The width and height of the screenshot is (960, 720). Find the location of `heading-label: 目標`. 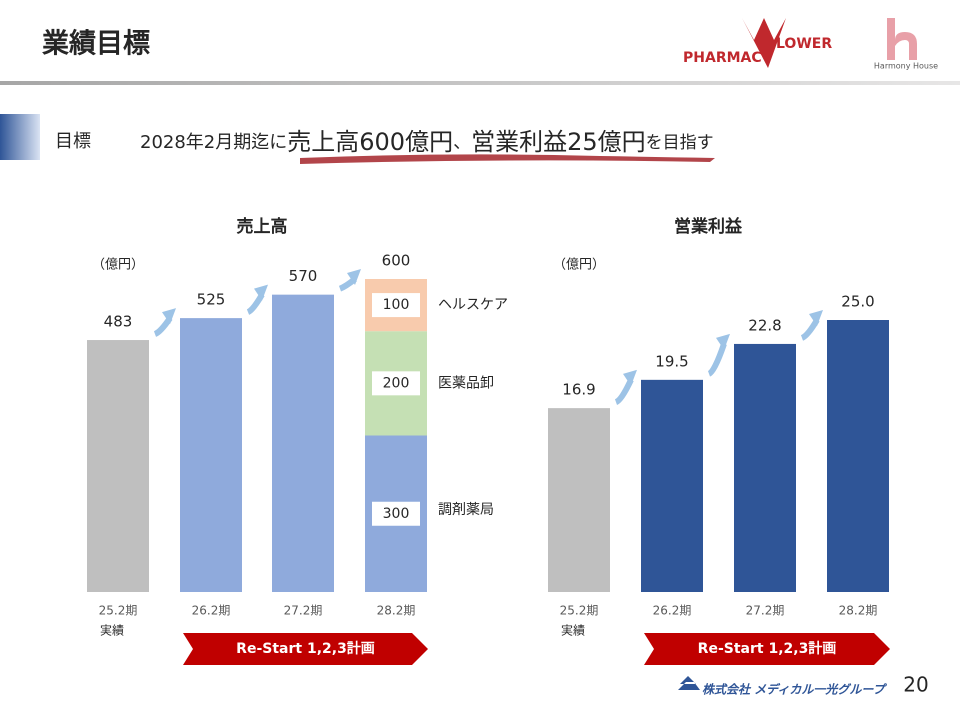

heading-label: 目標 is located at coordinates (73, 141).